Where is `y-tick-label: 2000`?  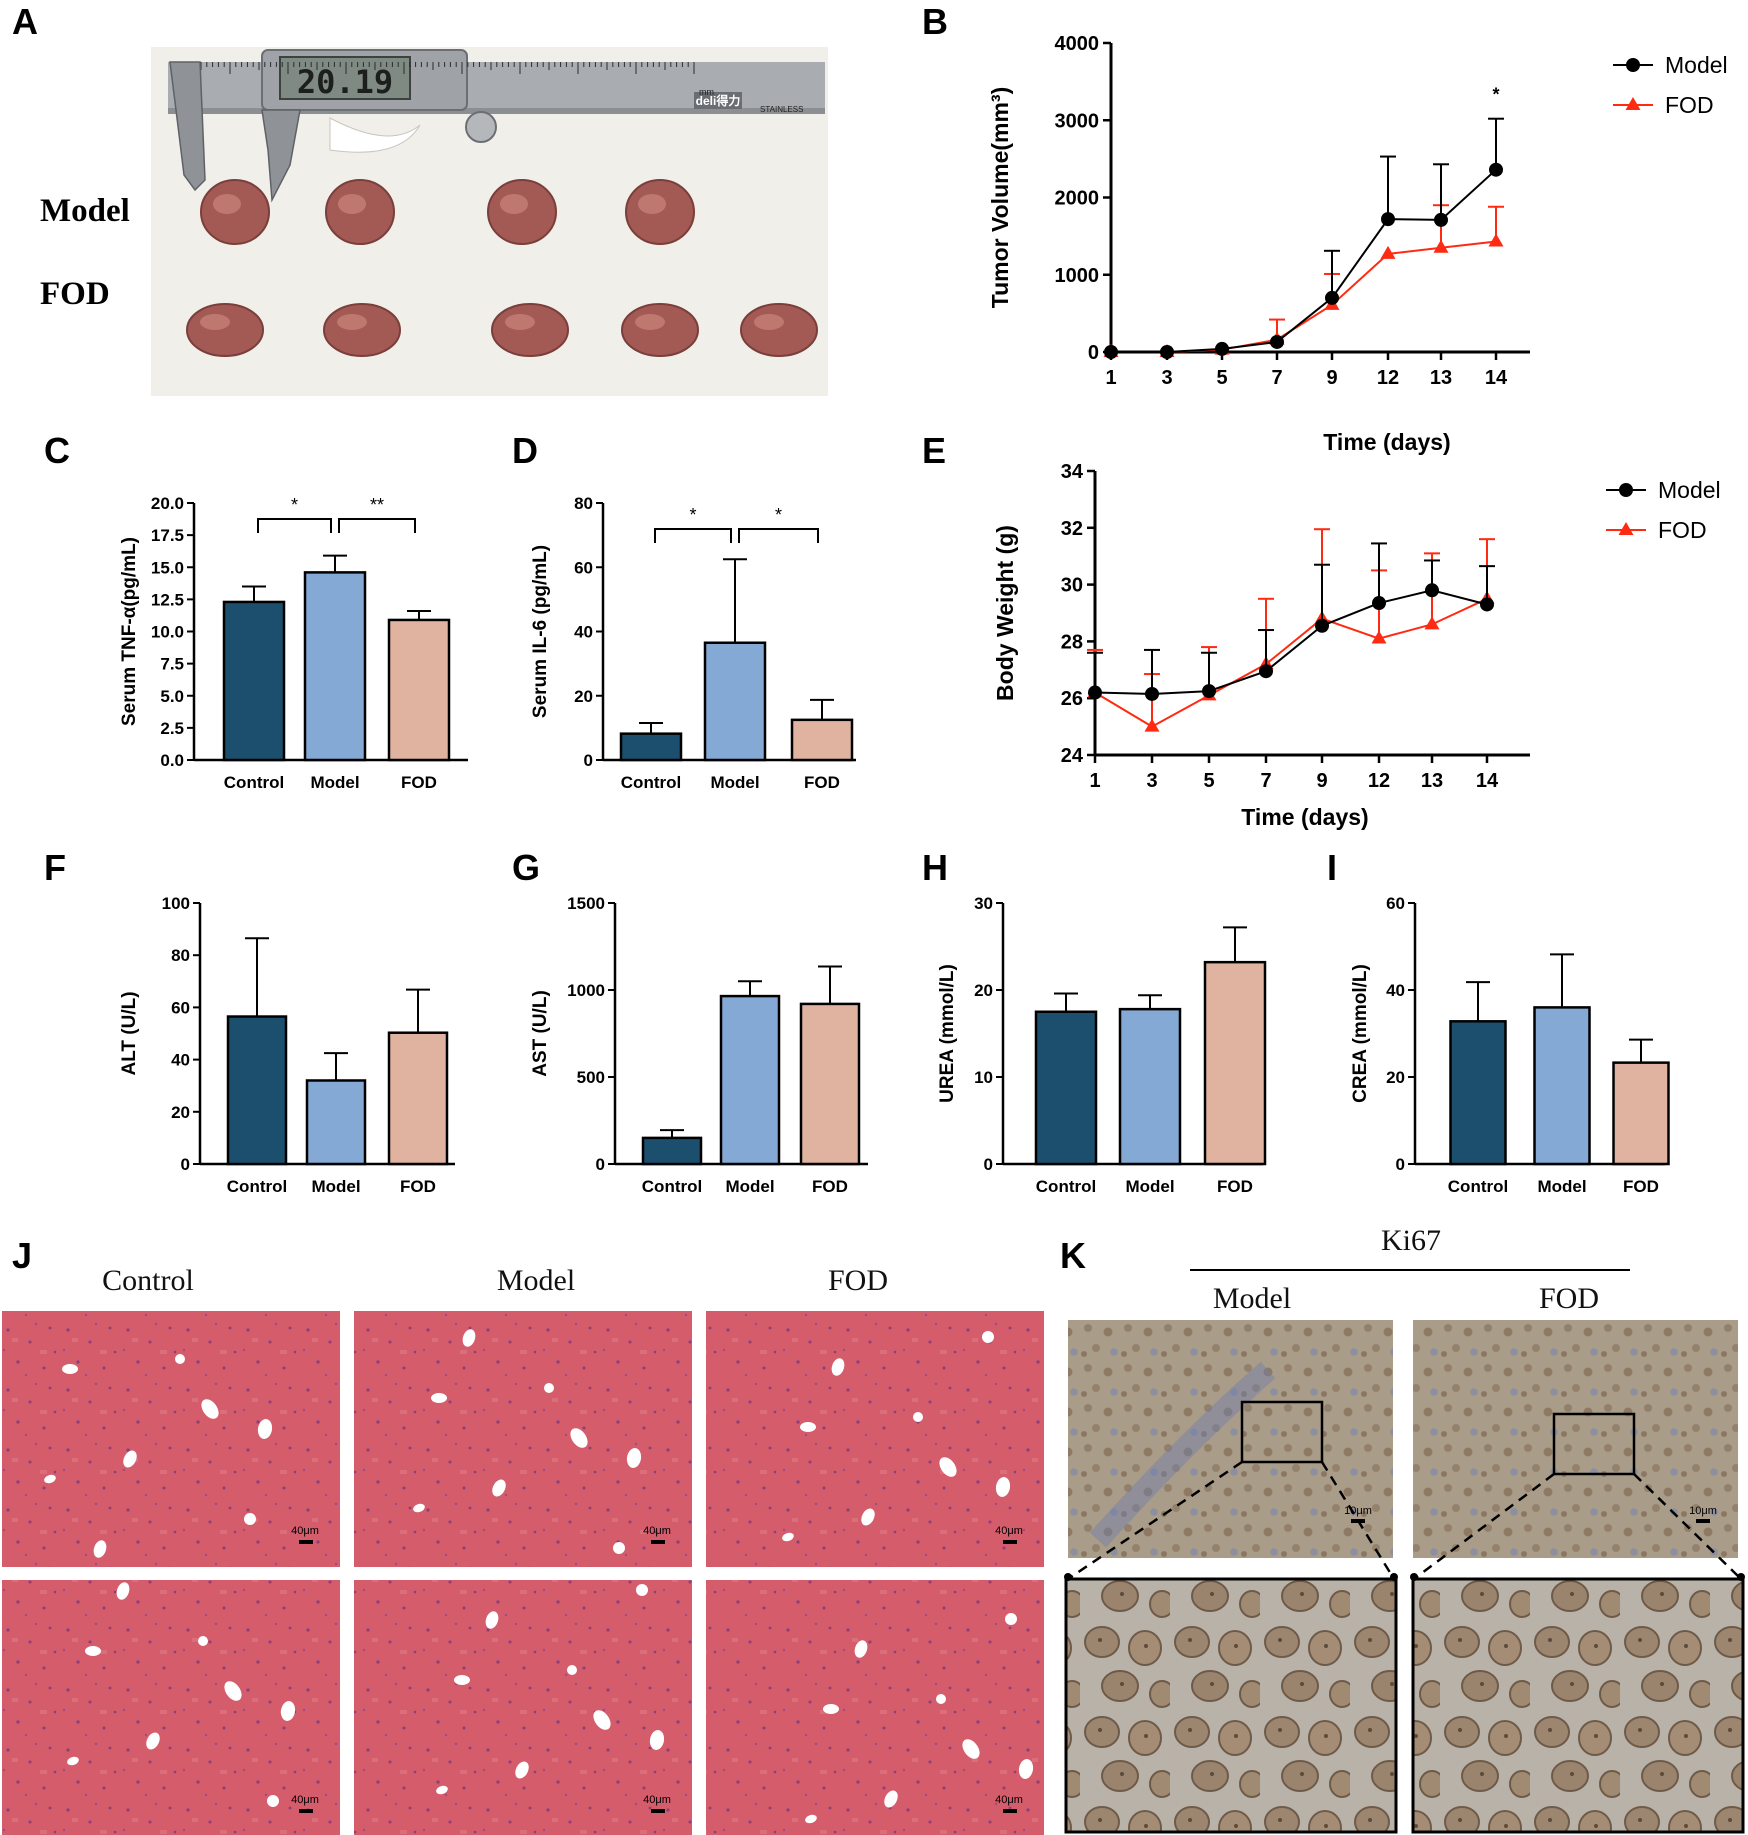
y-tick-label: 2000 is located at coordinates (1077, 199).